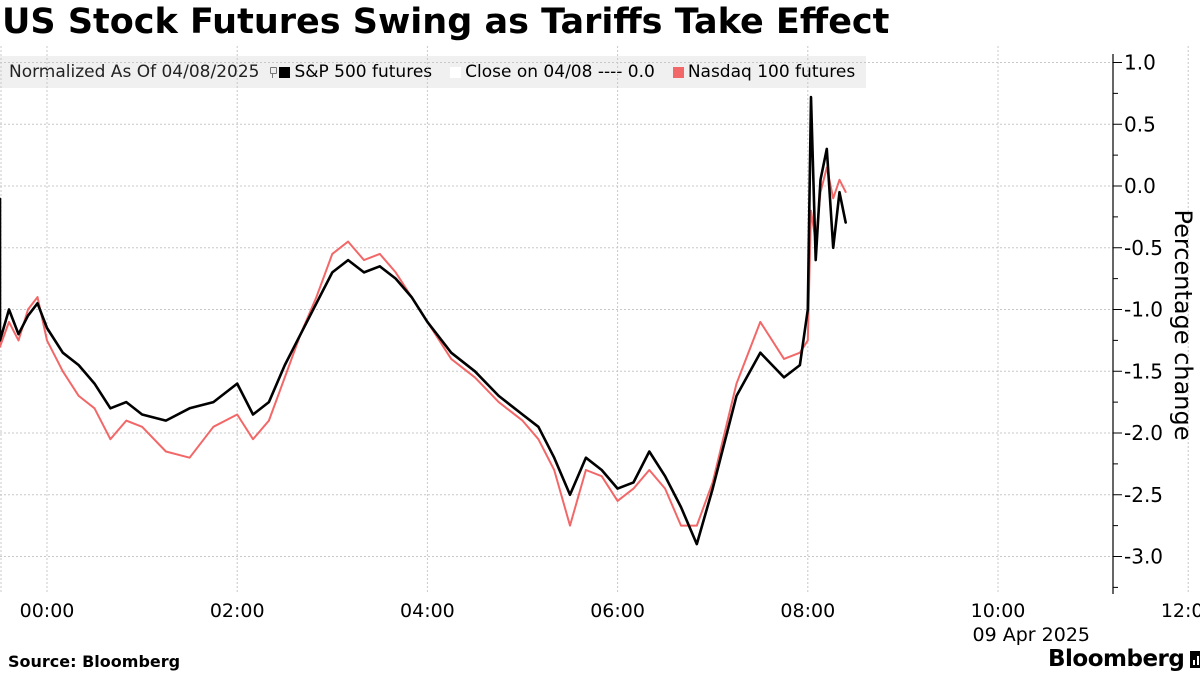  What do you see at coordinates (1143, 310) in the screenshot?
I see `y-tick-label: -1.0` at bounding box center [1143, 310].